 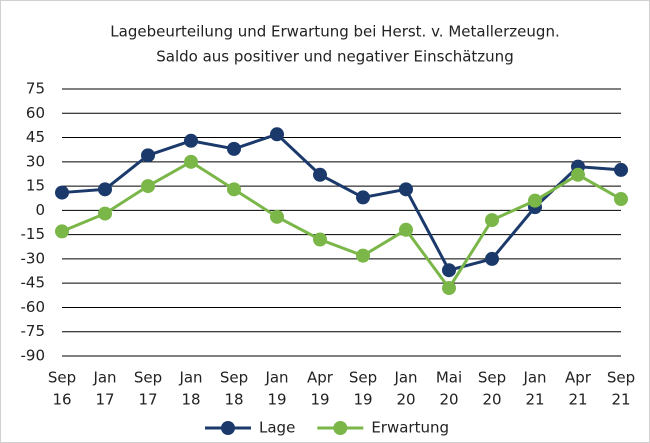 What do you see at coordinates (35, 89) in the screenshot?
I see `y-tick-label: 75` at bounding box center [35, 89].